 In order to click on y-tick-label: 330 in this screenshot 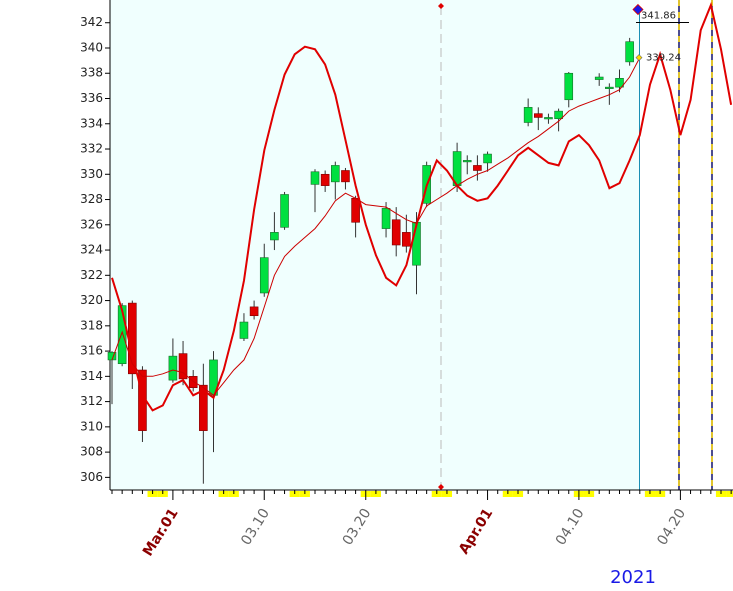, I will do `click(91, 174)`.